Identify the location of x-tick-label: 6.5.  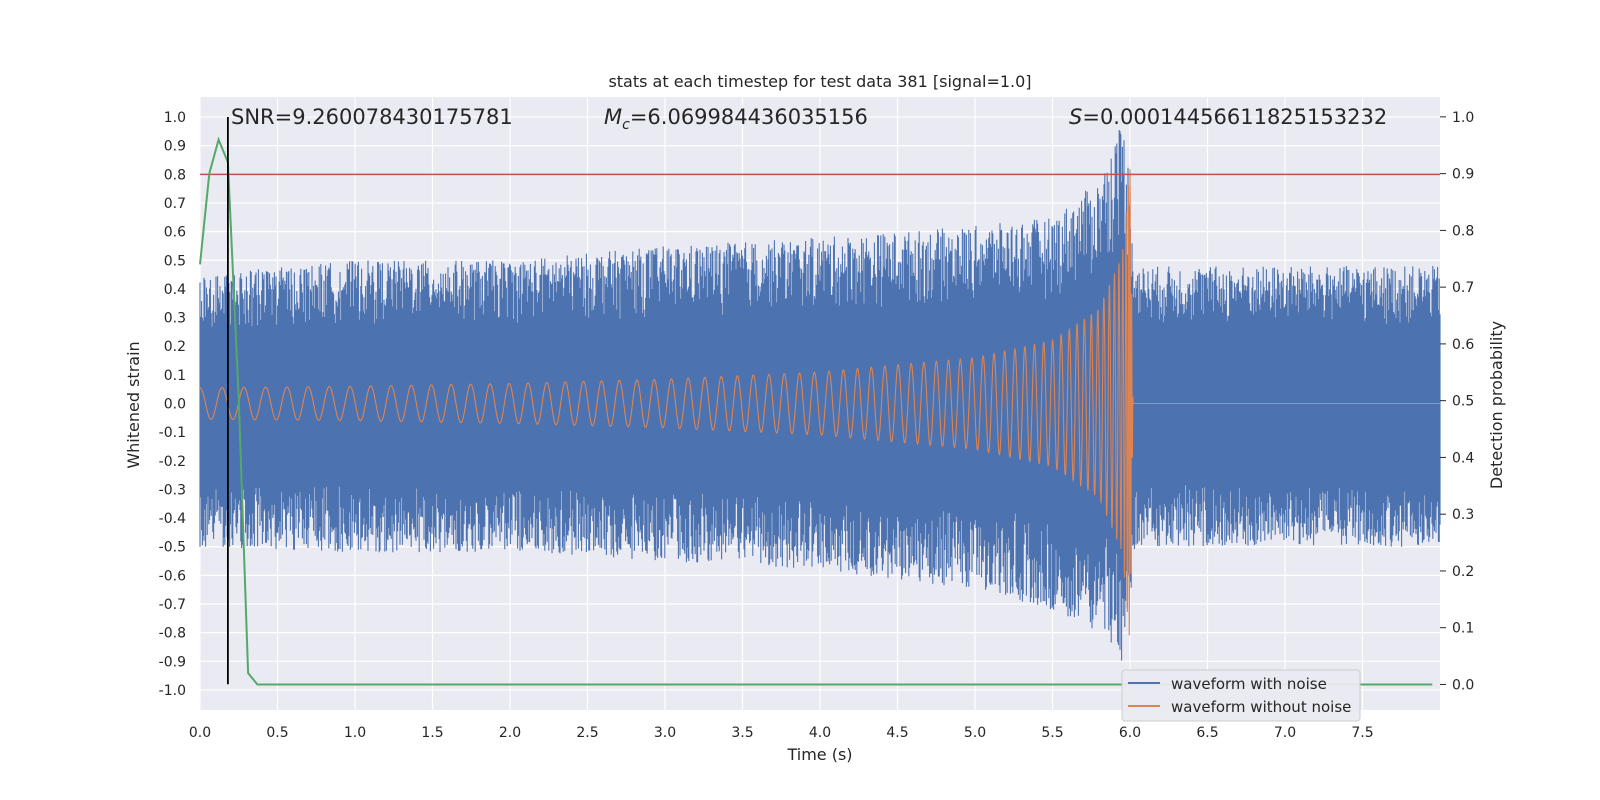
(1207, 733).